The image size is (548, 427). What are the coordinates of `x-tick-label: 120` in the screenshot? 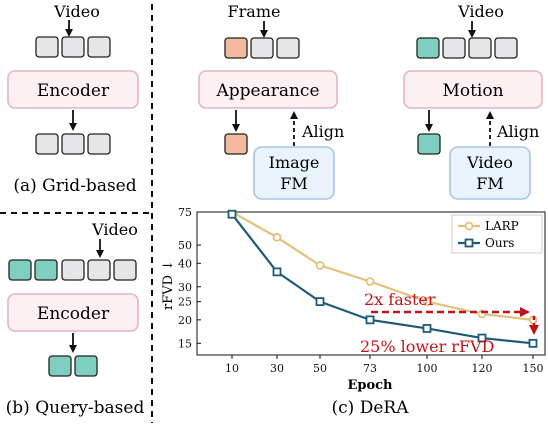 It's located at (482, 368).